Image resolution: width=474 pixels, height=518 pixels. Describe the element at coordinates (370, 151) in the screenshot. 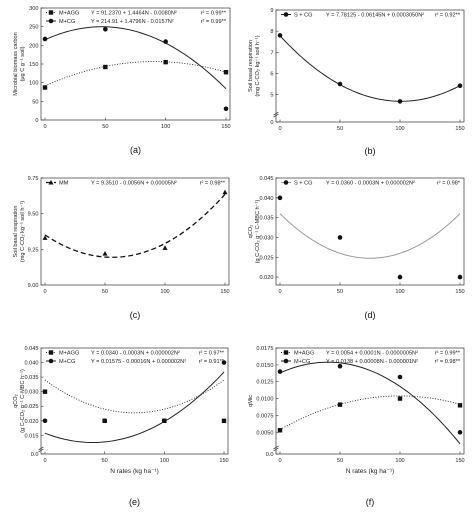

I see `panel-letter: (b)` at that location.